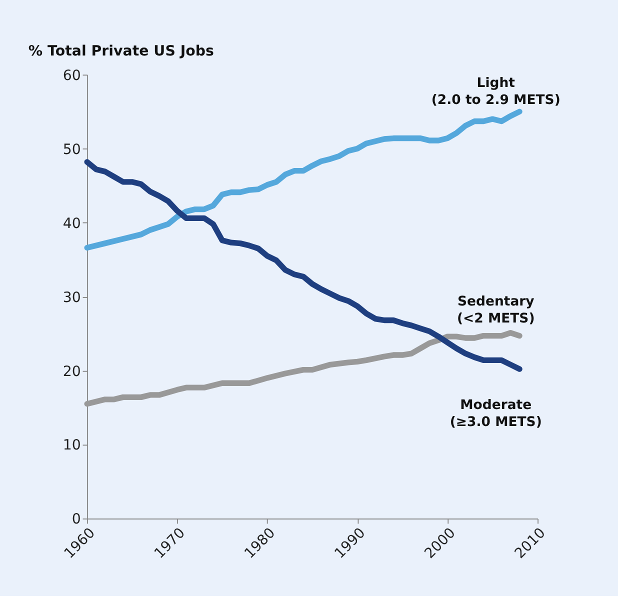 Image resolution: width=618 pixels, height=613 pixels. What do you see at coordinates (71, 224) in the screenshot?
I see `y-tick-label: 40` at bounding box center [71, 224].